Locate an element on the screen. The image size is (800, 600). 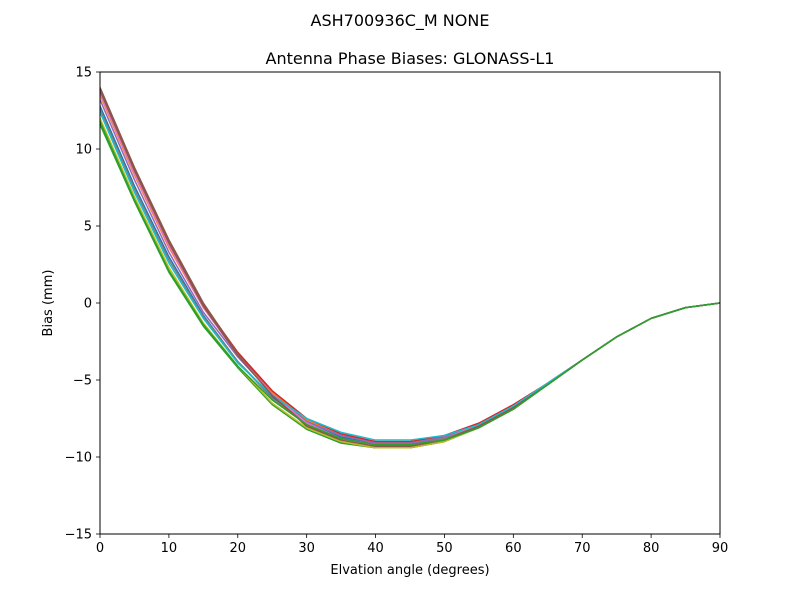
x-axis: 0 10 20 30 40 50 60 70 80 90 is located at coordinates (412, 545).